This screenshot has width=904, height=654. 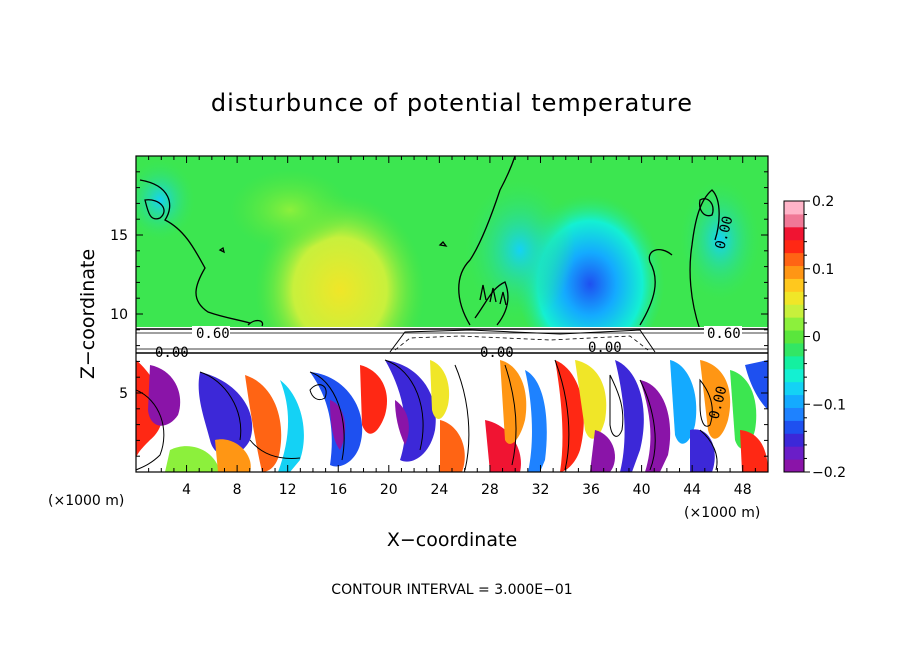 What do you see at coordinates (288, 490) in the screenshot?
I see `x-tick-label: 12` at bounding box center [288, 490].